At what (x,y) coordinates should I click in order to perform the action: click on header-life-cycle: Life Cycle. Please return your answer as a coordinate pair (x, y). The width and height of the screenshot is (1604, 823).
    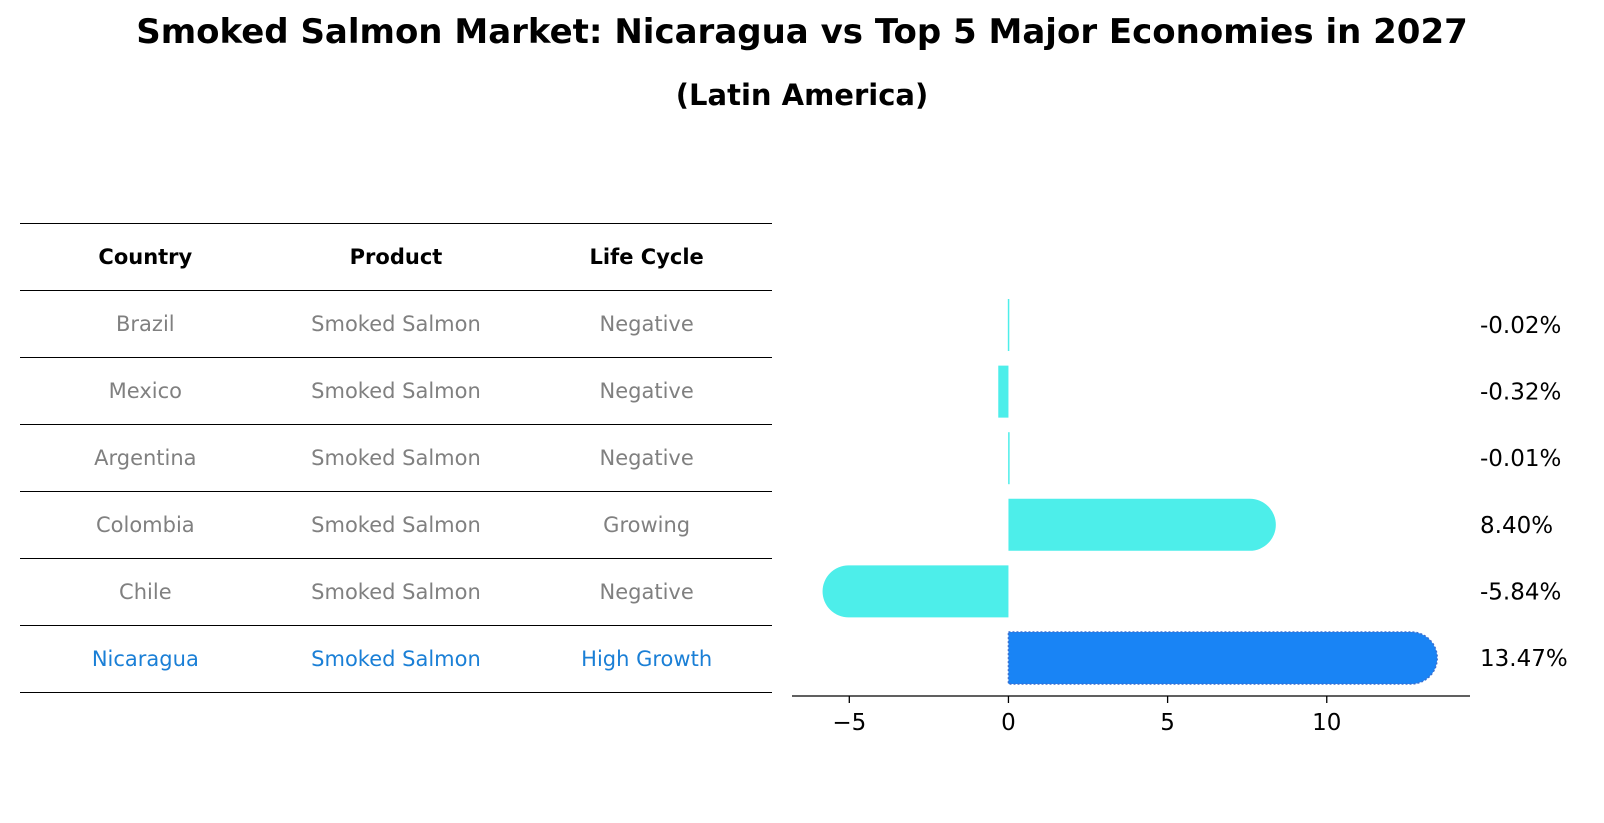
    Looking at the image, I should click on (646, 257).